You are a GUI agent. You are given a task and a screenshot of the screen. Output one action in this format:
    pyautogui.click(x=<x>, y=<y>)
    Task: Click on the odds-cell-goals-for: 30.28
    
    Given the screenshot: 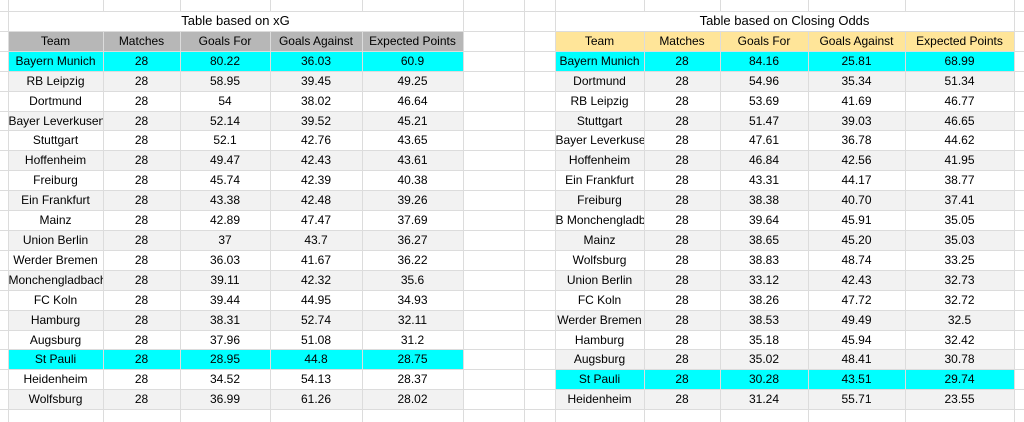 What is the action you would take?
    pyautogui.click(x=764, y=380)
    